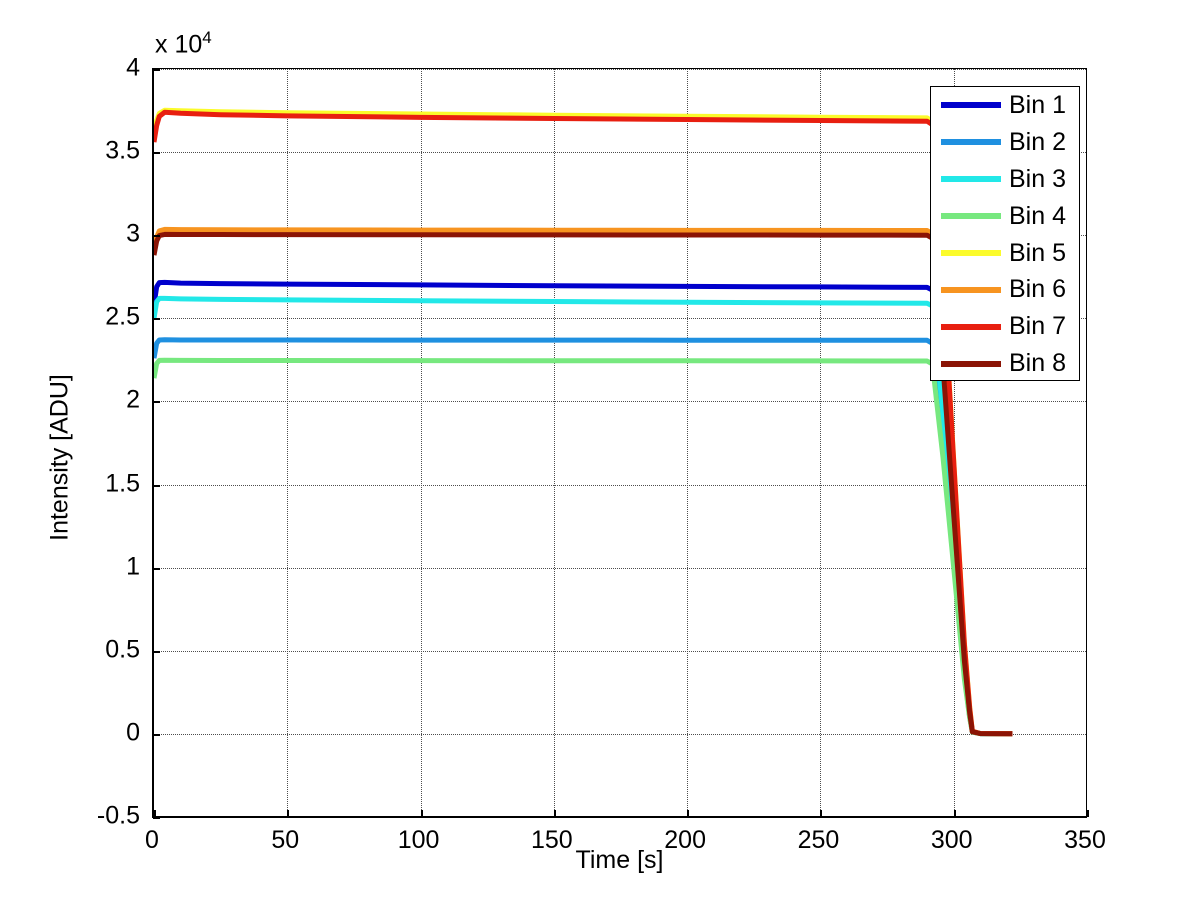 This screenshot has width=1200, height=901. What do you see at coordinates (1005, 326) in the screenshot?
I see `legend-item: Bin 7` at bounding box center [1005, 326].